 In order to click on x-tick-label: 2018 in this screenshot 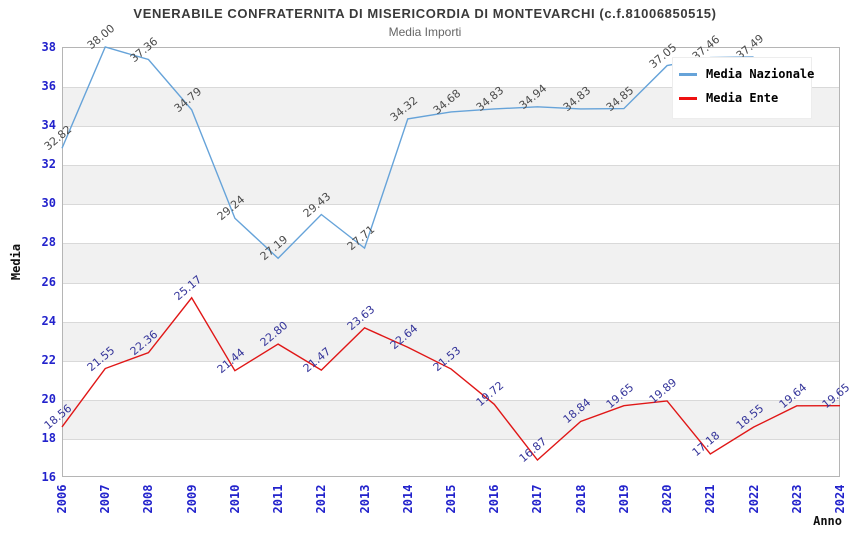, I will do `click(580, 499)`.